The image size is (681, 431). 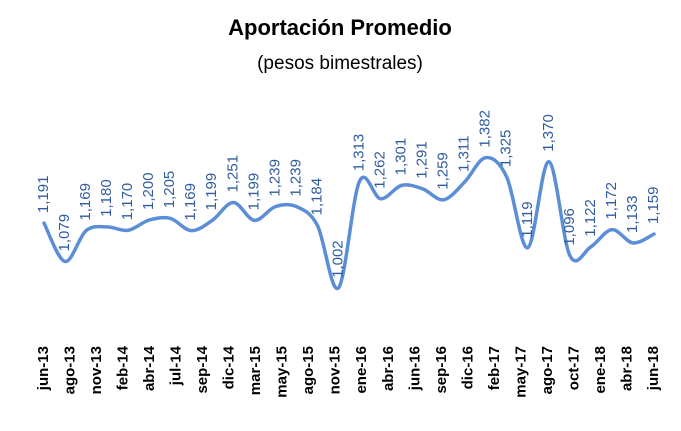 I want to click on x-tick-label: dic-14, so click(x=229, y=367).